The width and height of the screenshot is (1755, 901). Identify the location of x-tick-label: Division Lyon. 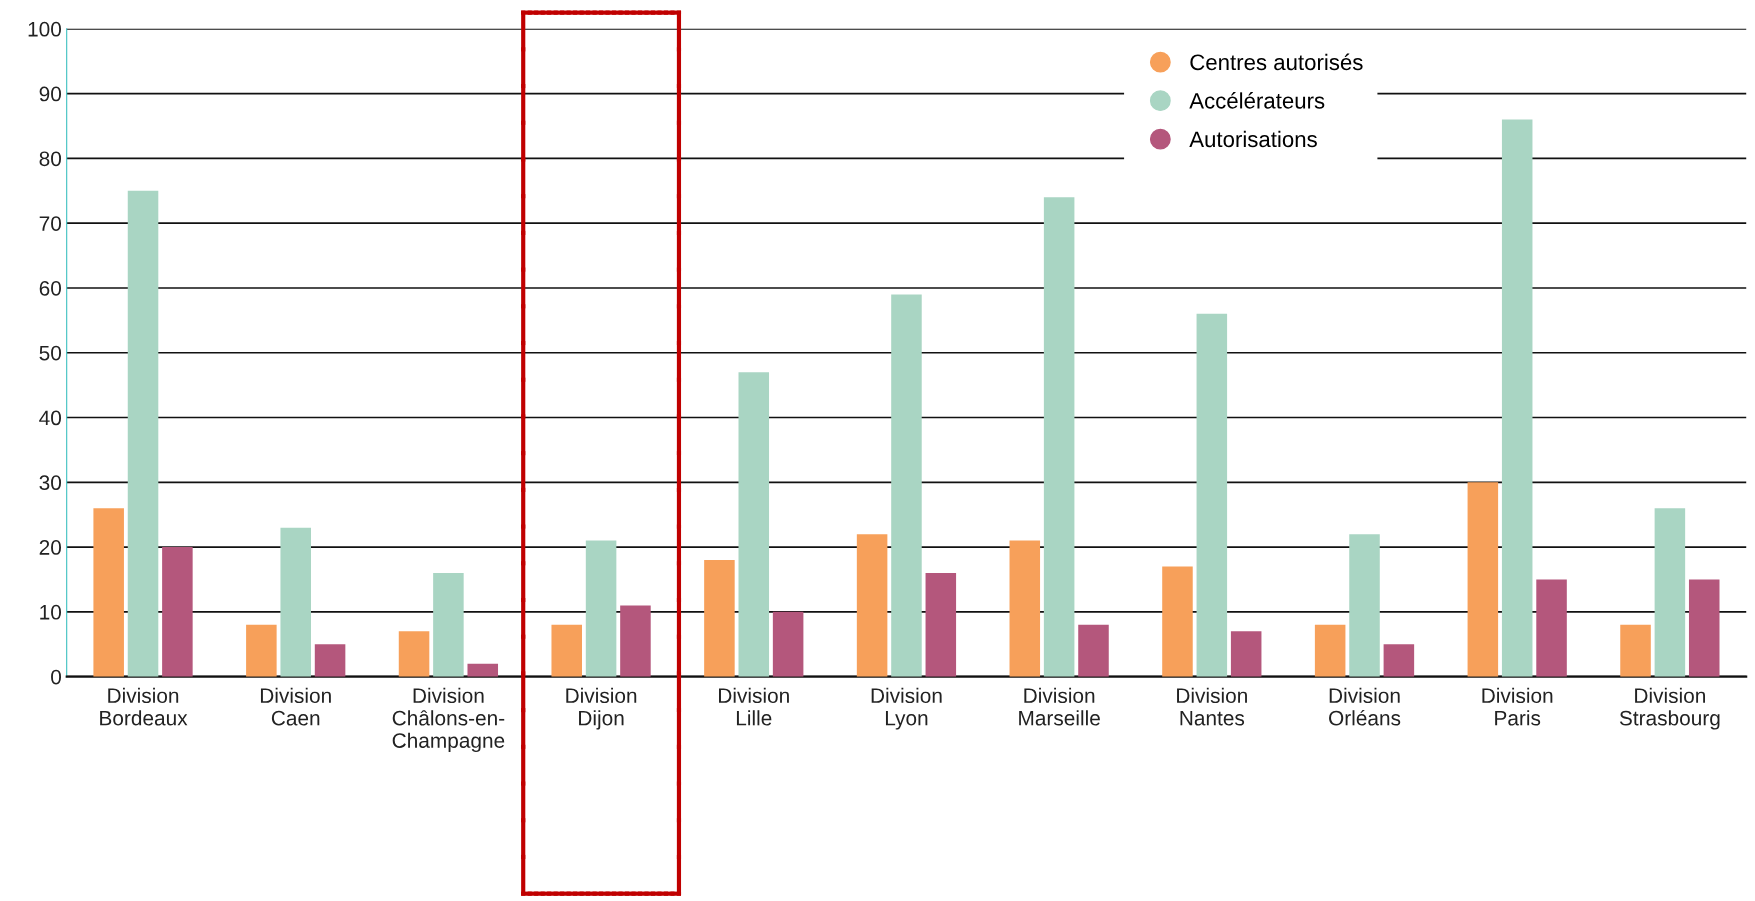
(906, 708).